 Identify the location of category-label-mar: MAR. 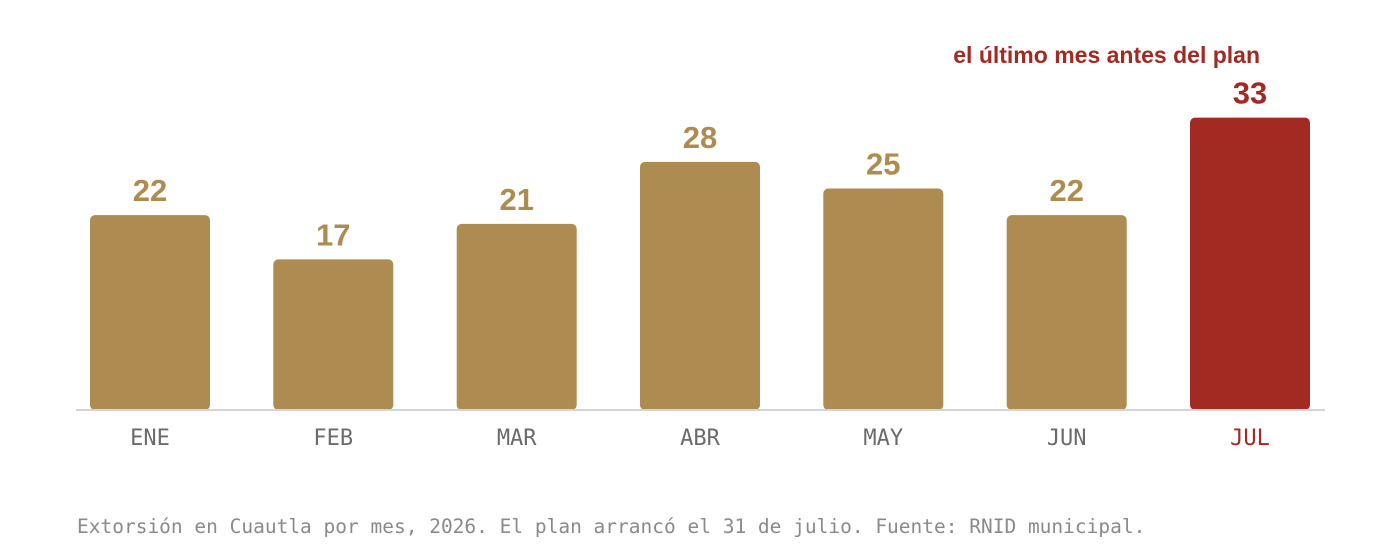
(517, 438).